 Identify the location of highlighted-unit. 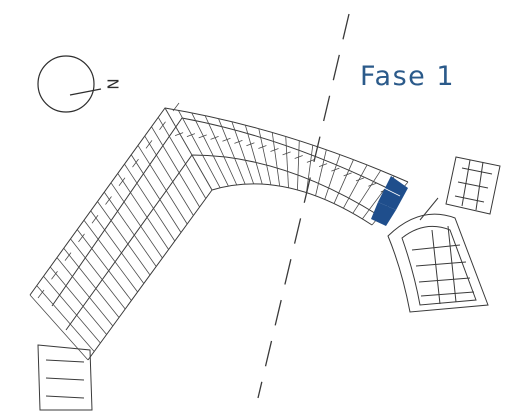
(389, 201).